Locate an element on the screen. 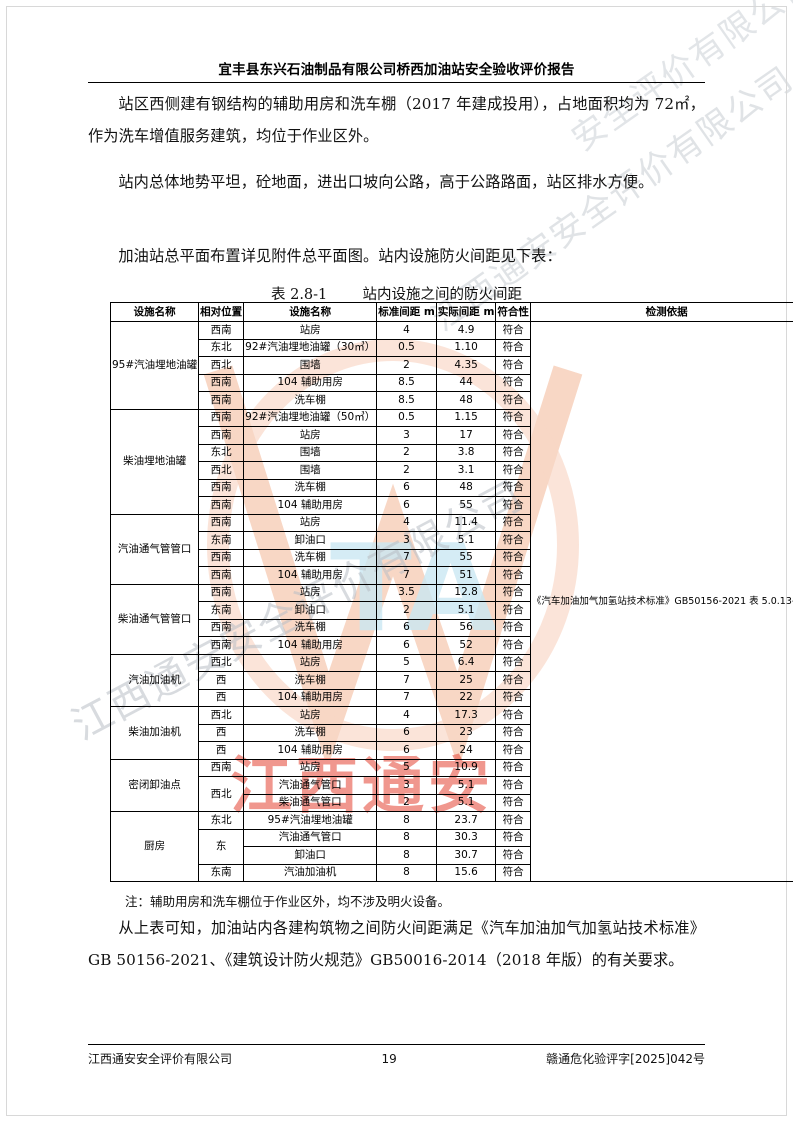 The width and height of the screenshot is (793, 1122). cell-actual-distance: 11.4 is located at coordinates (466, 522).